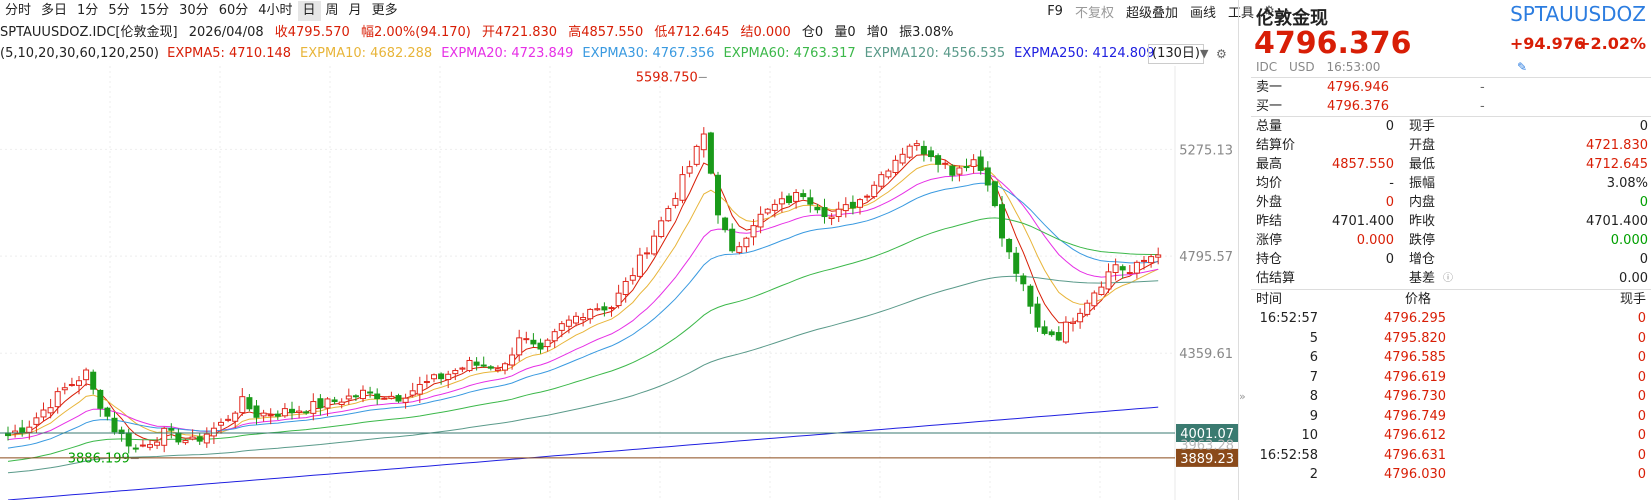 This screenshot has width=1651, height=500. What do you see at coordinates (355, 10) in the screenshot?
I see `period-10: 月` at bounding box center [355, 10].